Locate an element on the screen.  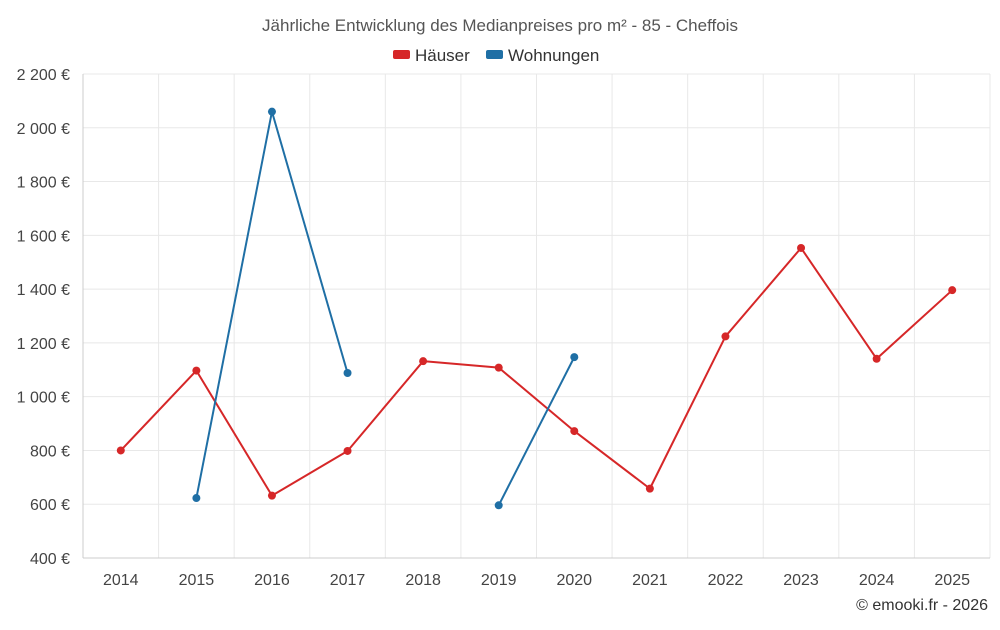
y-tick-label: 1 400 € is located at coordinates (43, 290).